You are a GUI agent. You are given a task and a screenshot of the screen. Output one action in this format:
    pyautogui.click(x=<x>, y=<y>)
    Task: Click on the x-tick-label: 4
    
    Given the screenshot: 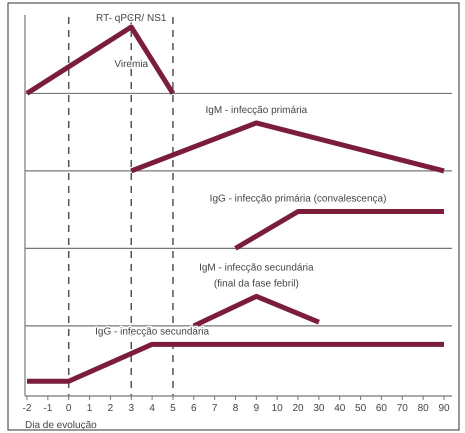 What is the action you would take?
    pyautogui.click(x=152, y=408)
    